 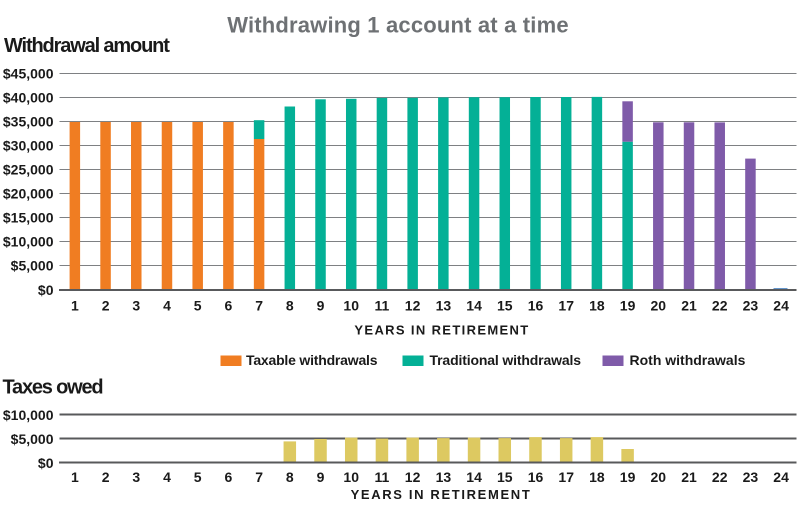 What do you see at coordinates (87, 46) in the screenshot?
I see `svg-text: Withdrawal amount` at bounding box center [87, 46].